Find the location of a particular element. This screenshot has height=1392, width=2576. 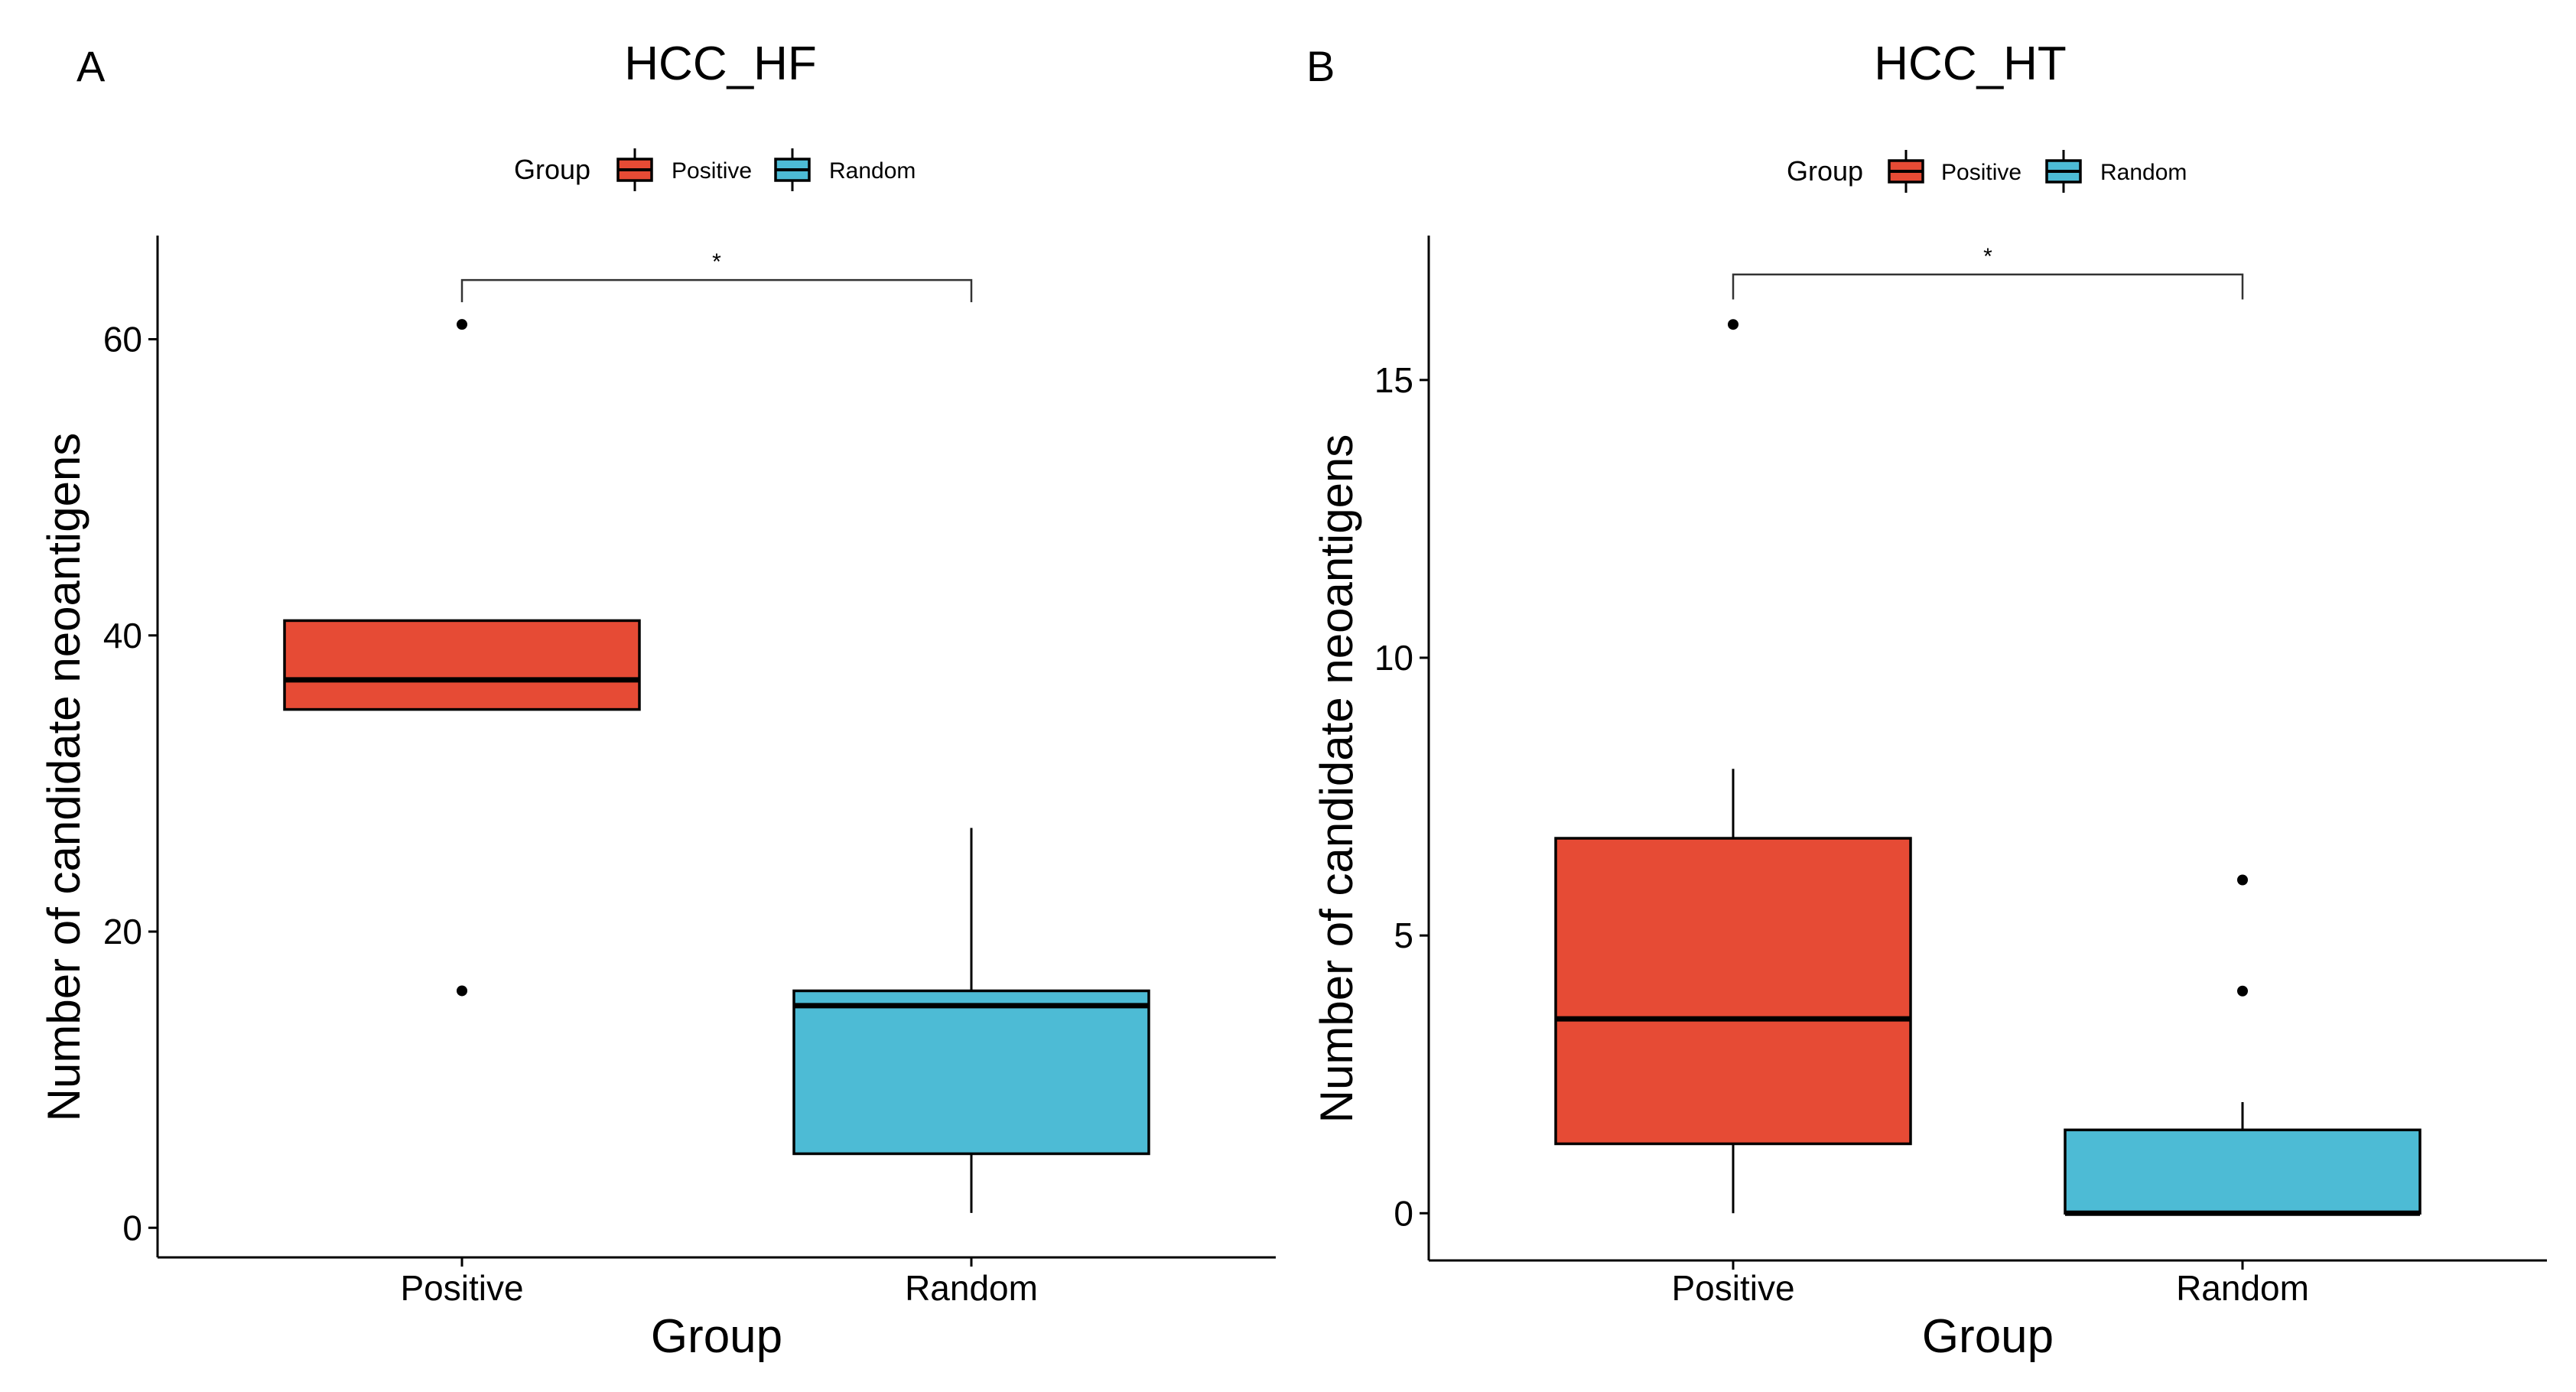

y-tick-label: 5 is located at coordinates (1403, 935).